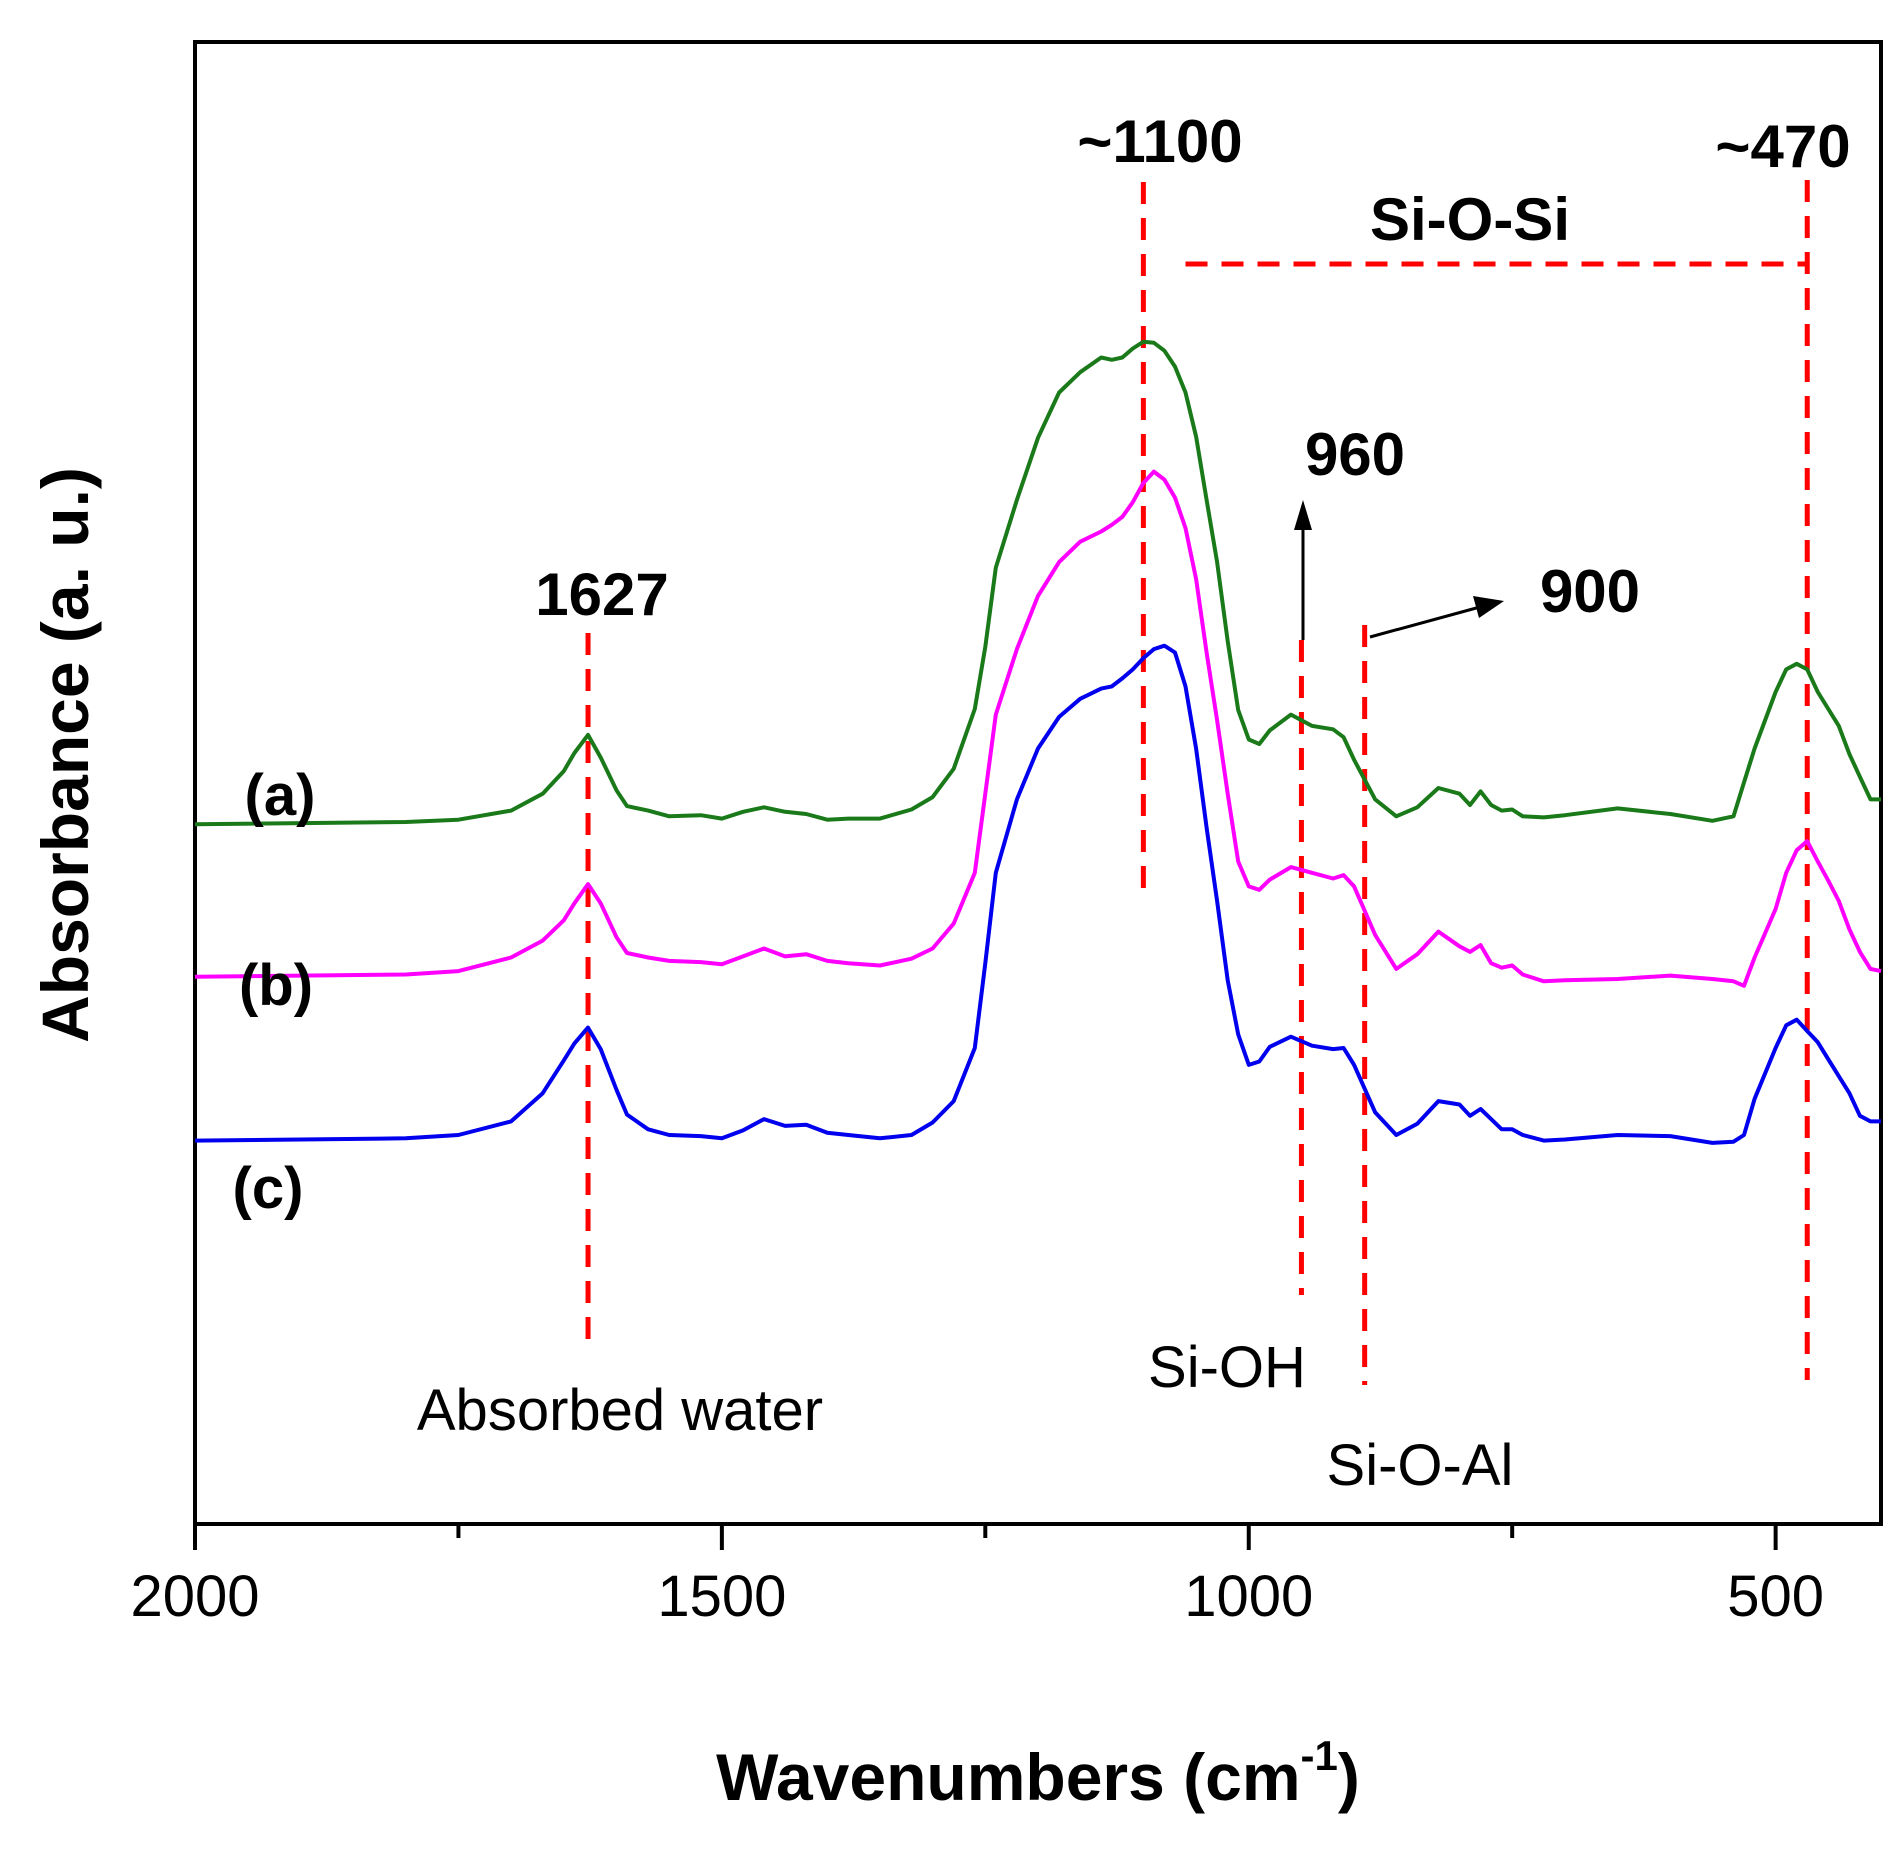  I want to click on peak-label-1627: 1627, so click(601, 594).